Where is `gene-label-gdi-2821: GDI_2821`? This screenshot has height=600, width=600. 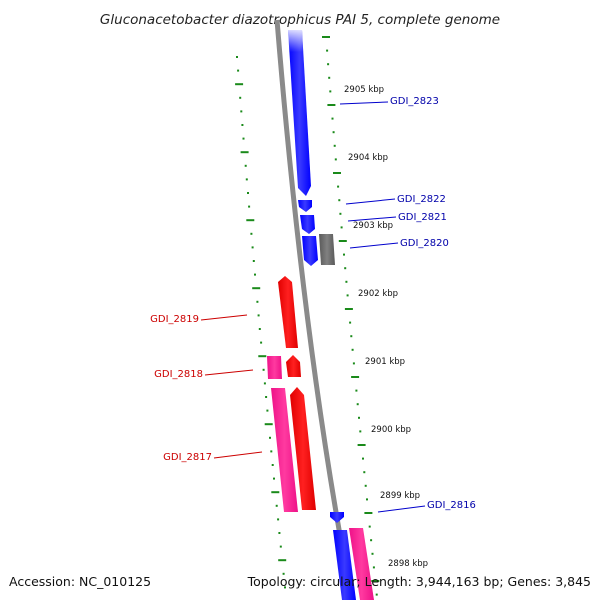
gene-label-gdi-2821: GDI_2821 is located at coordinates (422, 217).